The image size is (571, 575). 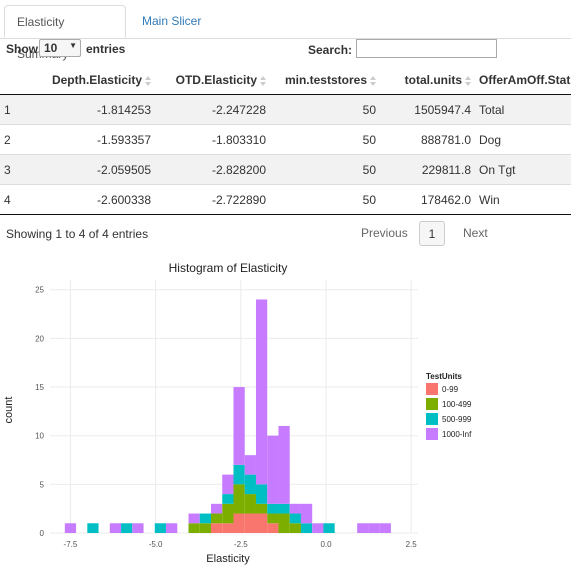 What do you see at coordinates (384, 233) in the screenshot?
I see `previous-page-button: Previous` at bounding box center [384, 233].